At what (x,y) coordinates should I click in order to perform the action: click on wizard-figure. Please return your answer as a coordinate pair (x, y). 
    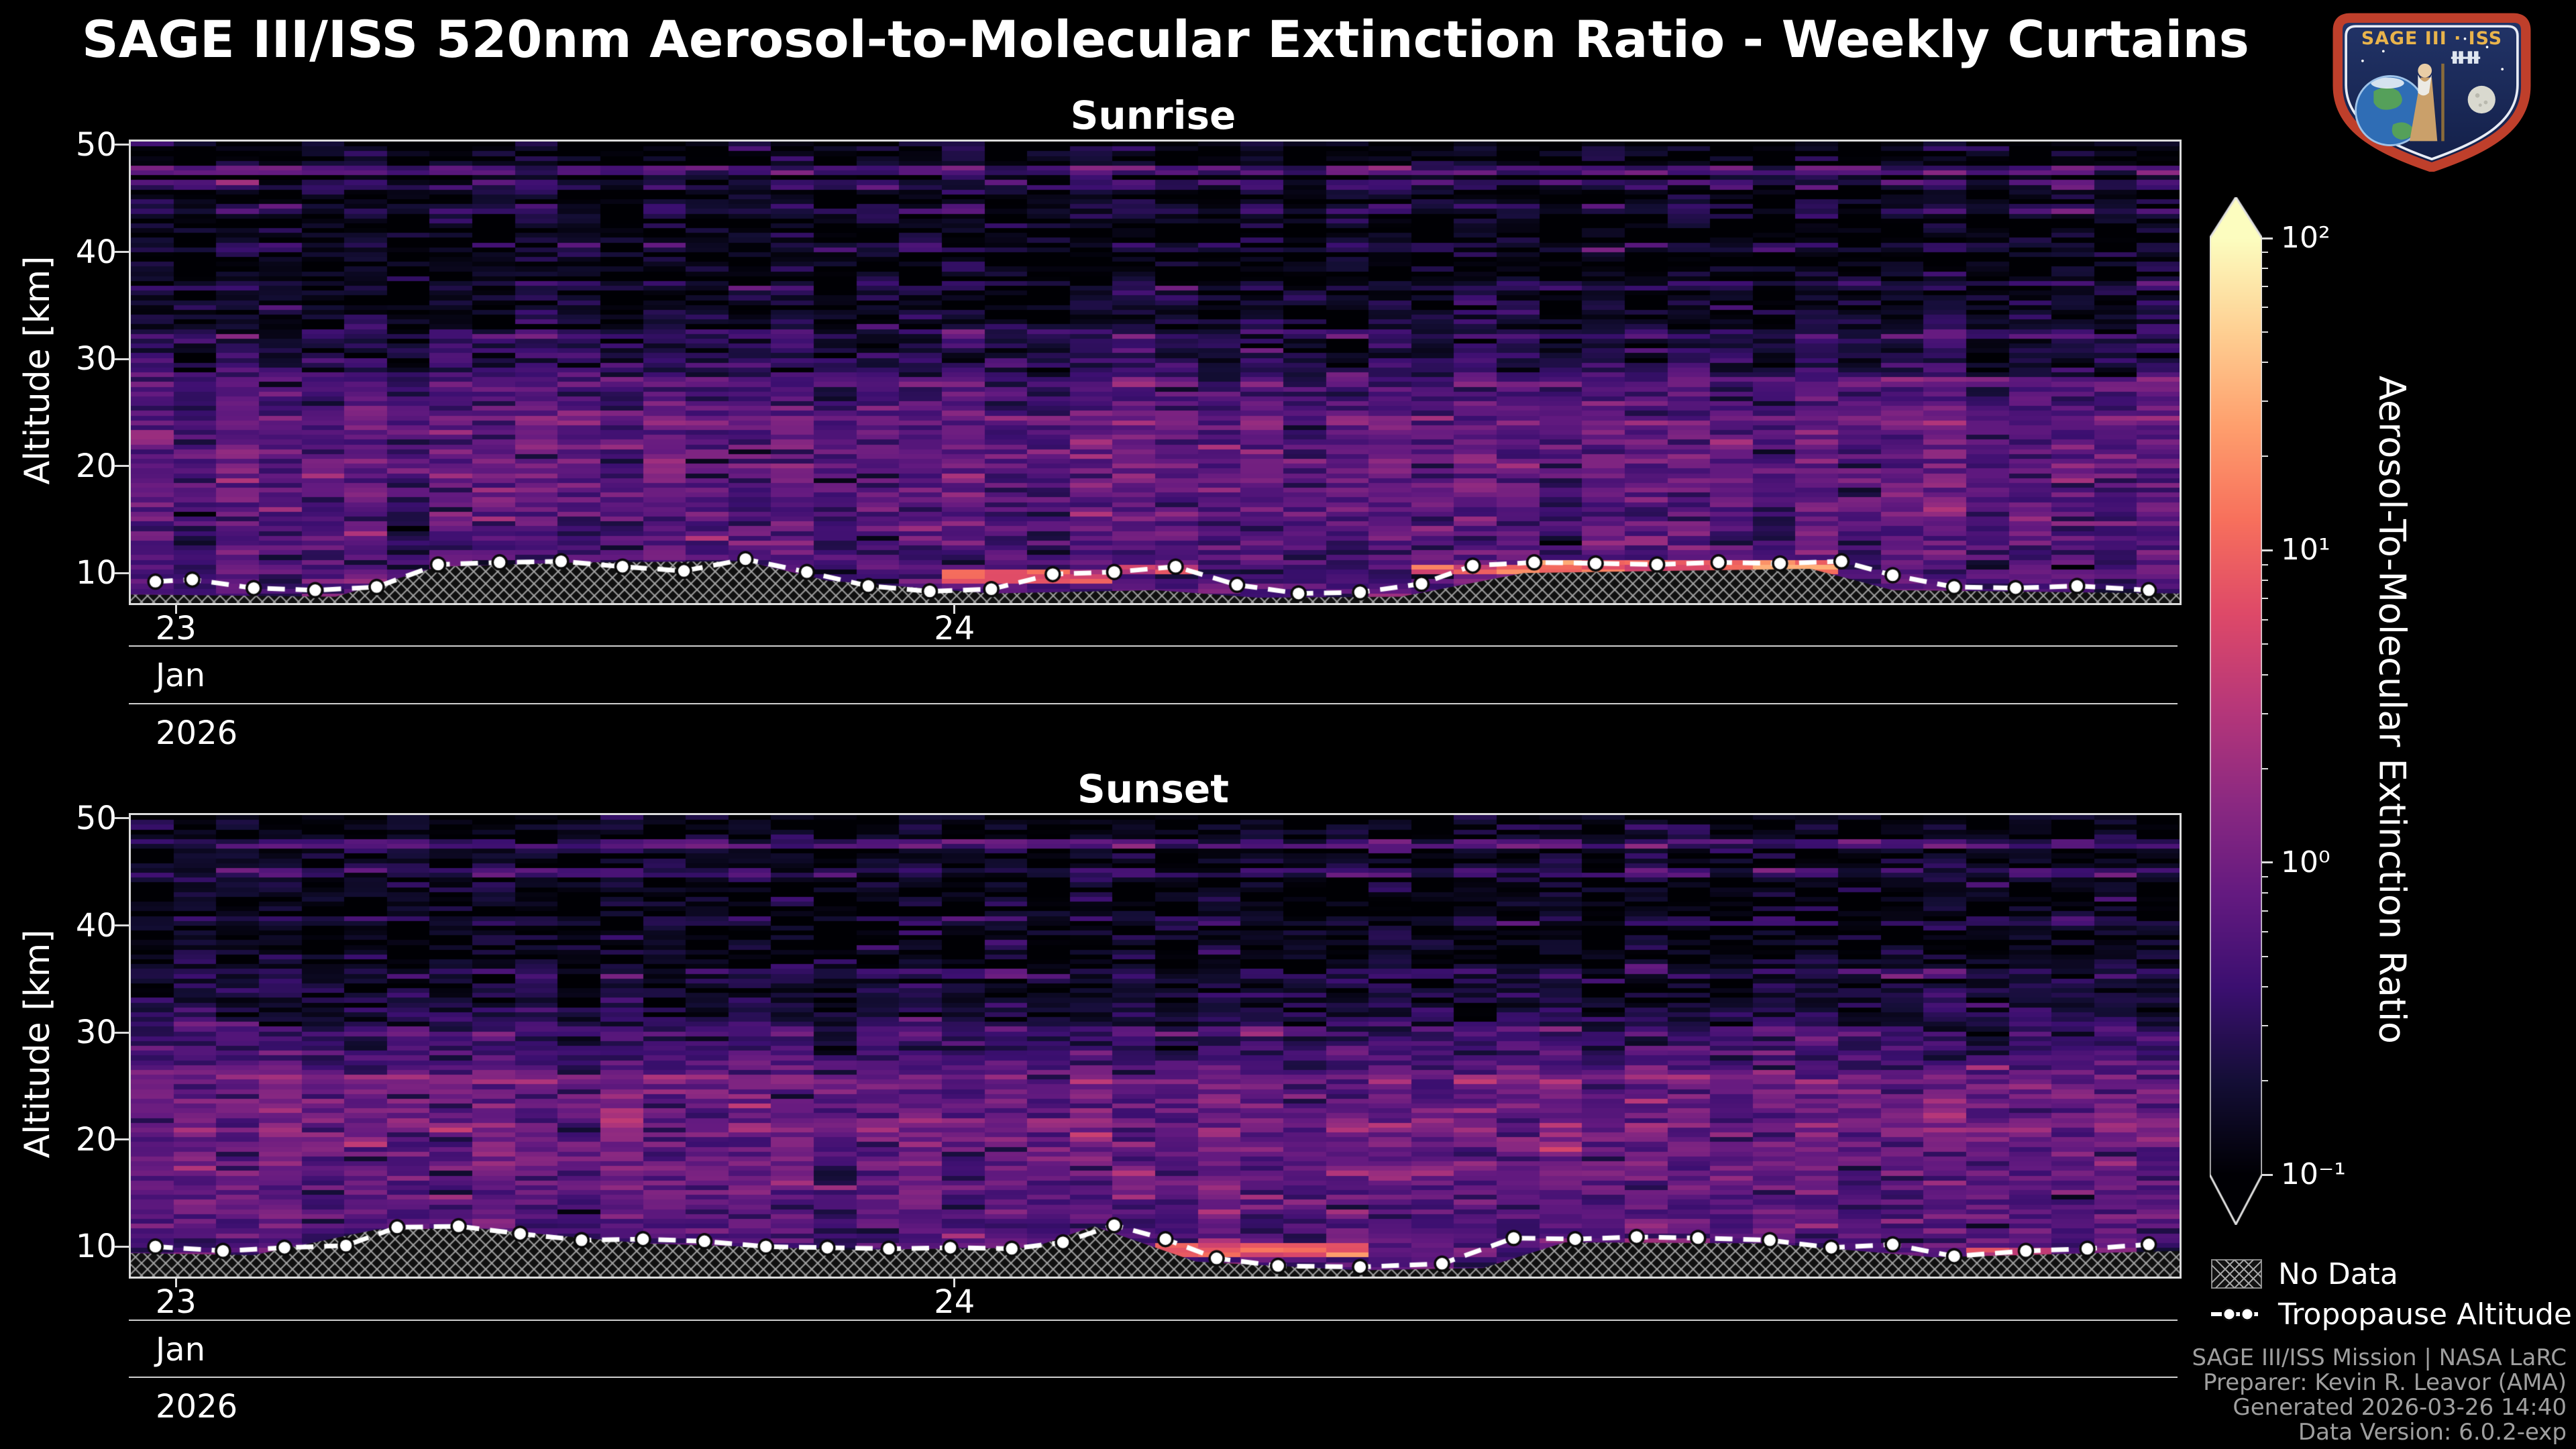
    Looking at the image, I should click on (2427, 102).